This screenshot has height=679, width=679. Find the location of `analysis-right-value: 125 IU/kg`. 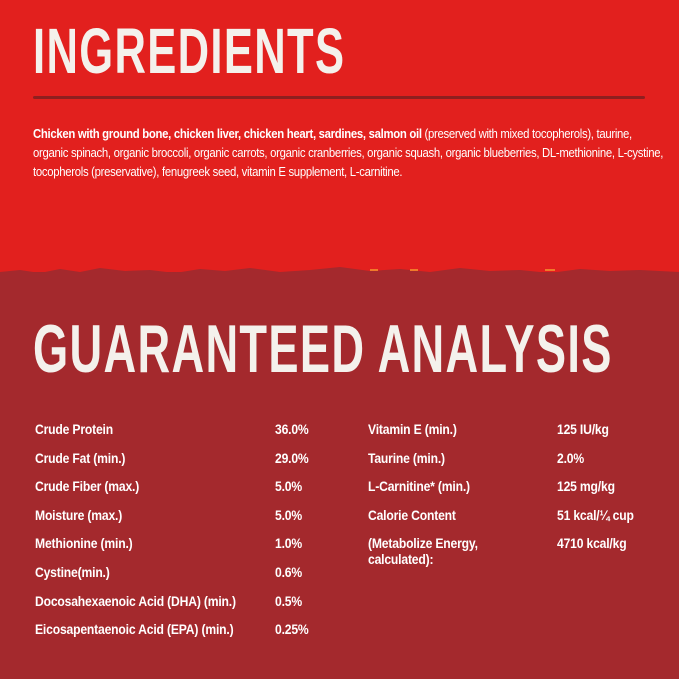

analysis-right-value: 125 IU/kg is located at coordinates (583, 429).